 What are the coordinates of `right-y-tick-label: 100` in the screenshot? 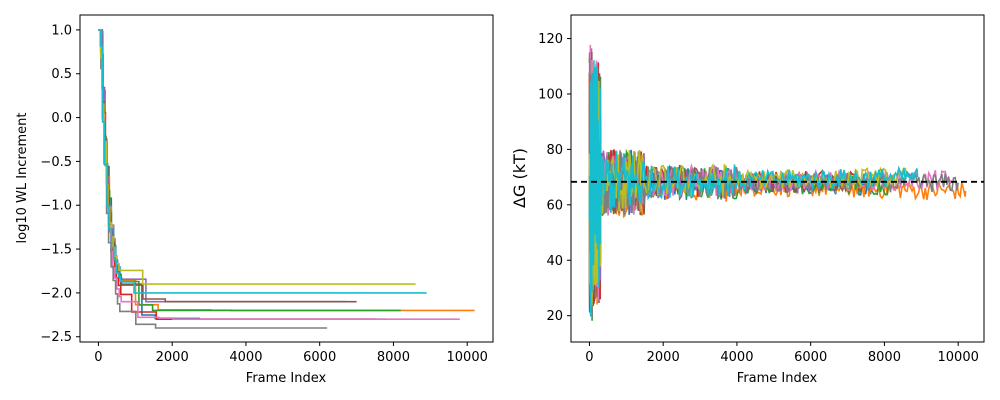 It's located at (550, 94).